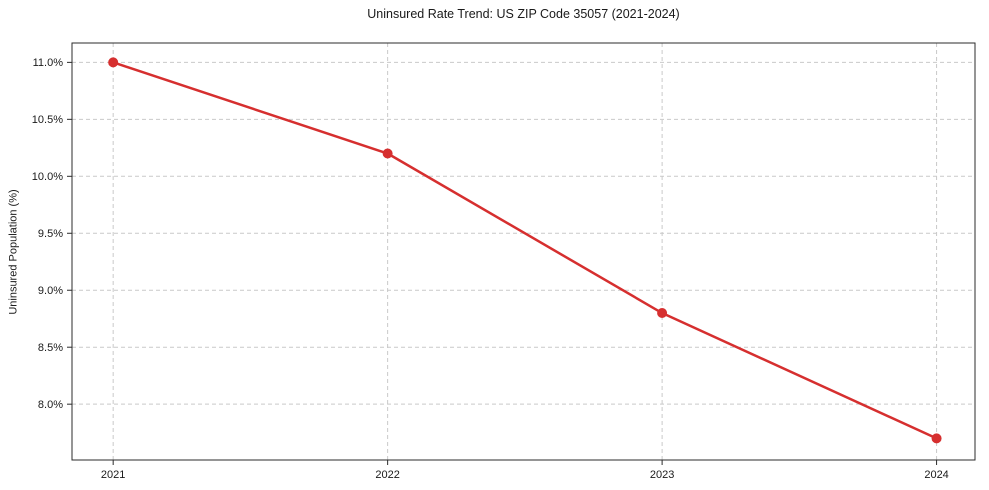 The height and width of the screenshot is (490, 989). What do you see at coordinates (50, 348) in the screenshot?
I see `y-tick-label: 8.5%` at bounding box center [50, 348].